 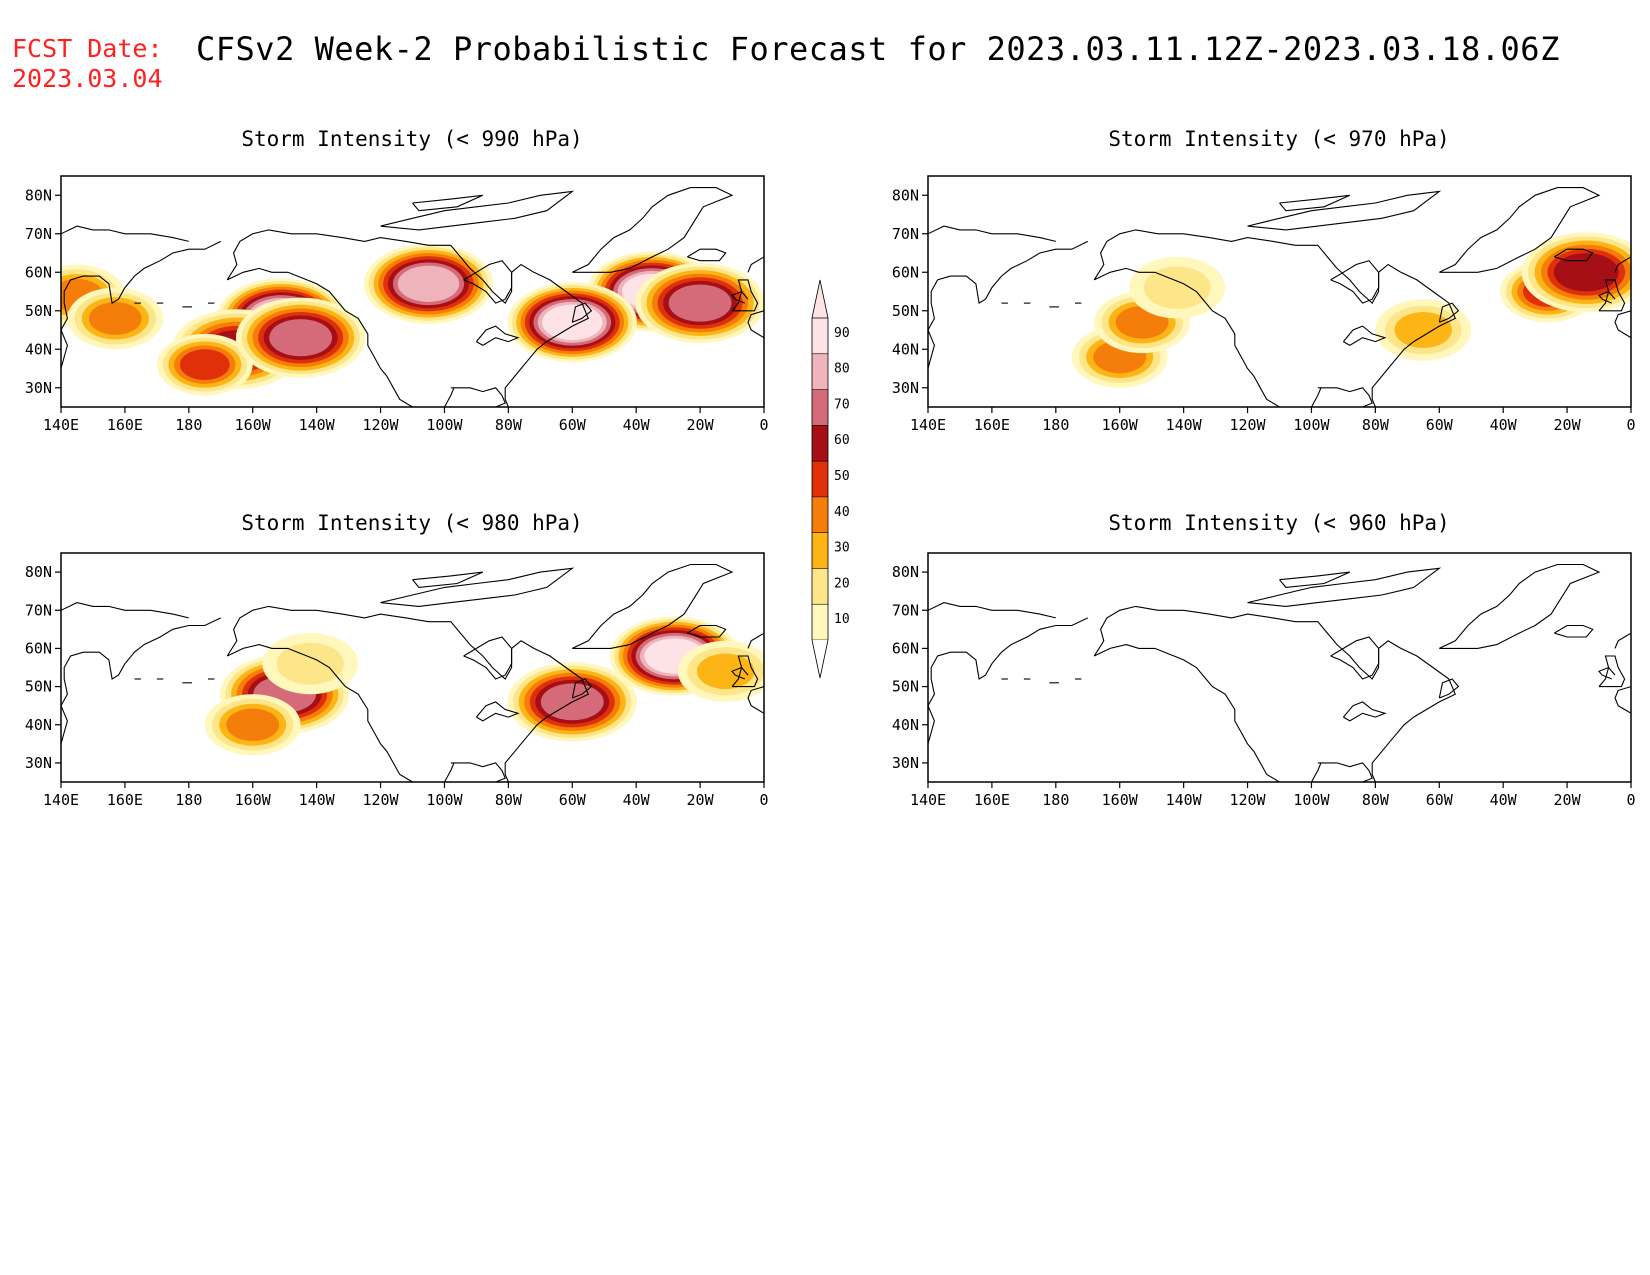 What do you see at coordinates (905, 725) in the screenshot?
I see `lat-tick-label: 40N` at bounding box center [905, 725].